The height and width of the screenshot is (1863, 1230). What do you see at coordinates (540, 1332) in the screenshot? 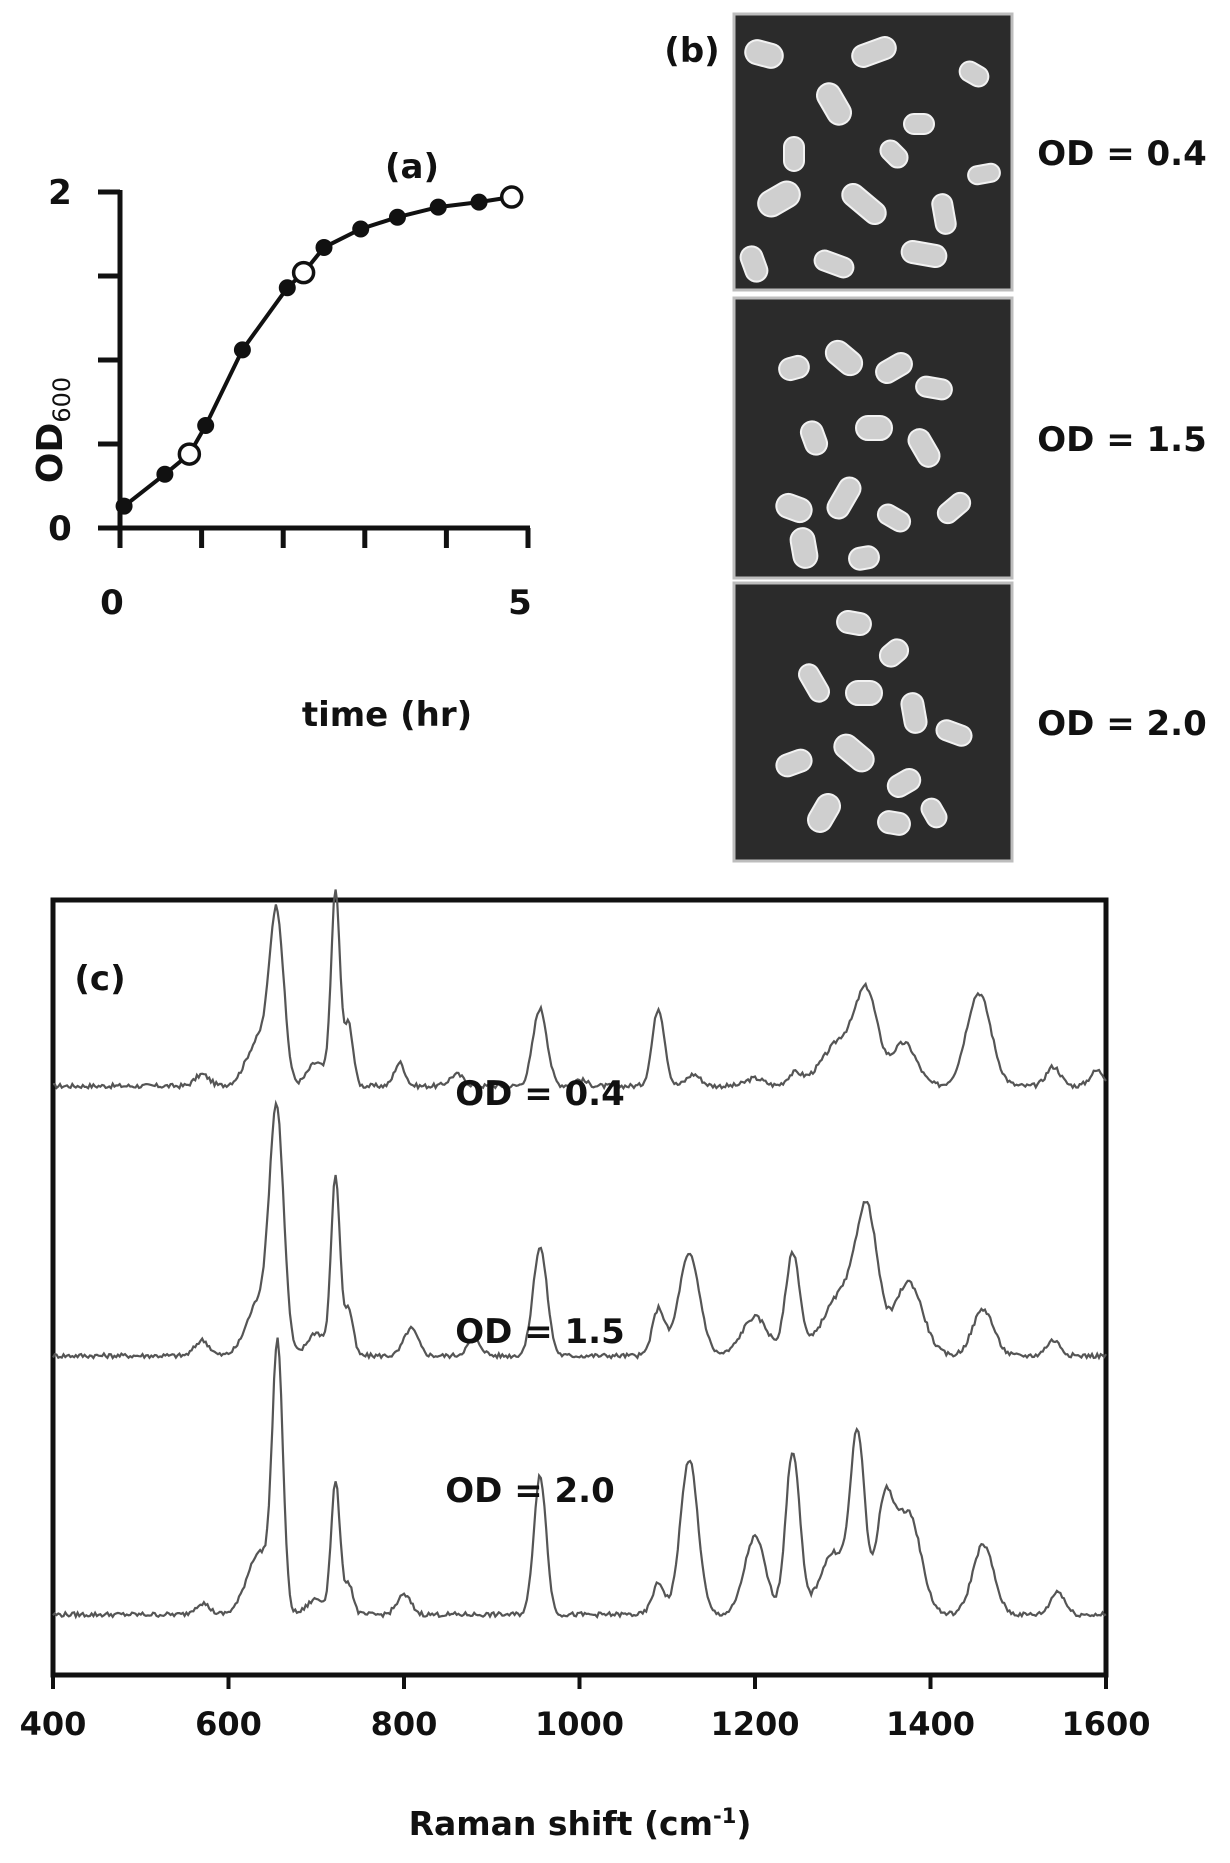
I see `raman-series-label: OD = 1.5` at bounding box center [540, 1332].